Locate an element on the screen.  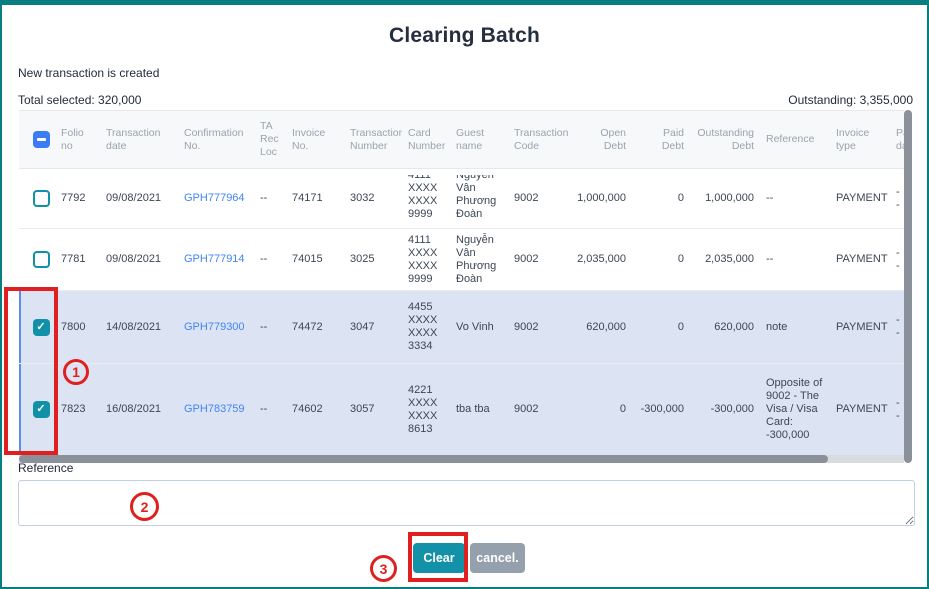
select-all-cell is located at coordinates (37, 139).